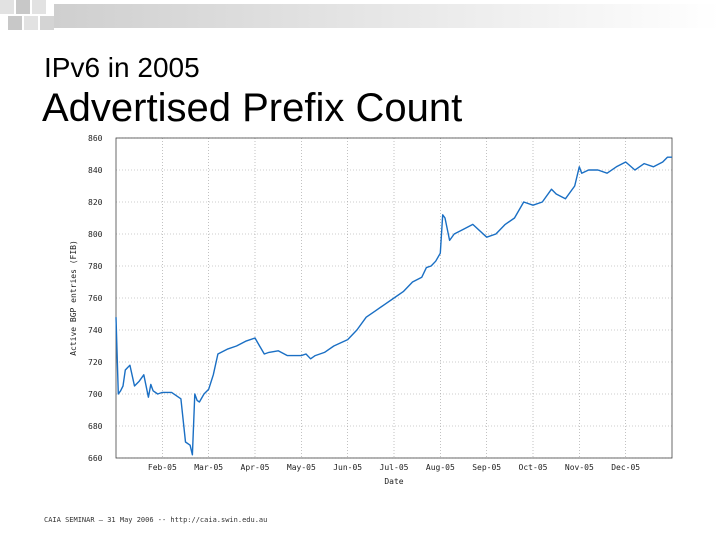 The height and width of the screenshot is (540, 720). I want to click on x-tick-label: May-05, so click(301, 467).